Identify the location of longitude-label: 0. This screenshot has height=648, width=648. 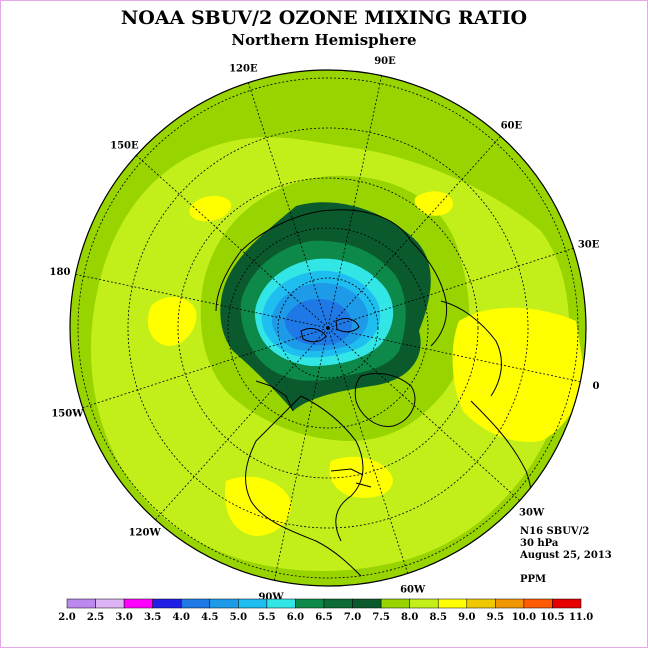
(596, 386).